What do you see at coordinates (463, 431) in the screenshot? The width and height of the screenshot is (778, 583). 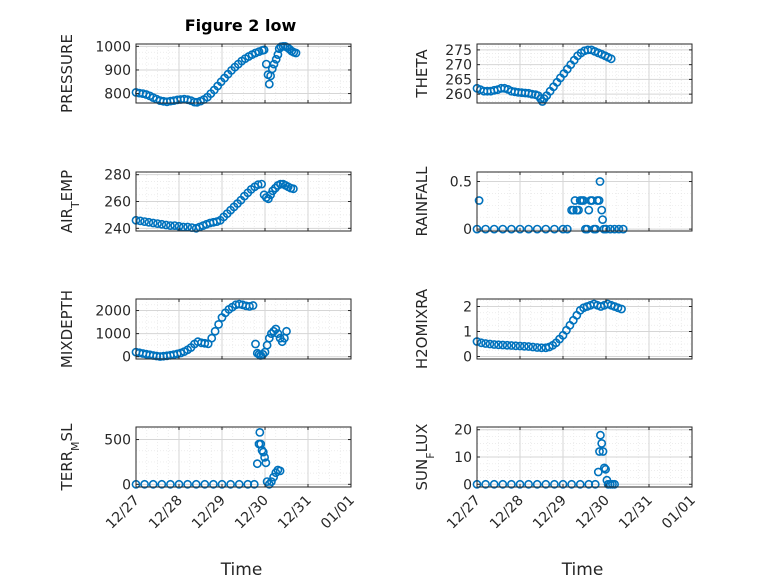 I see `y-tick-label: 20` at bounding box center [463, 431].